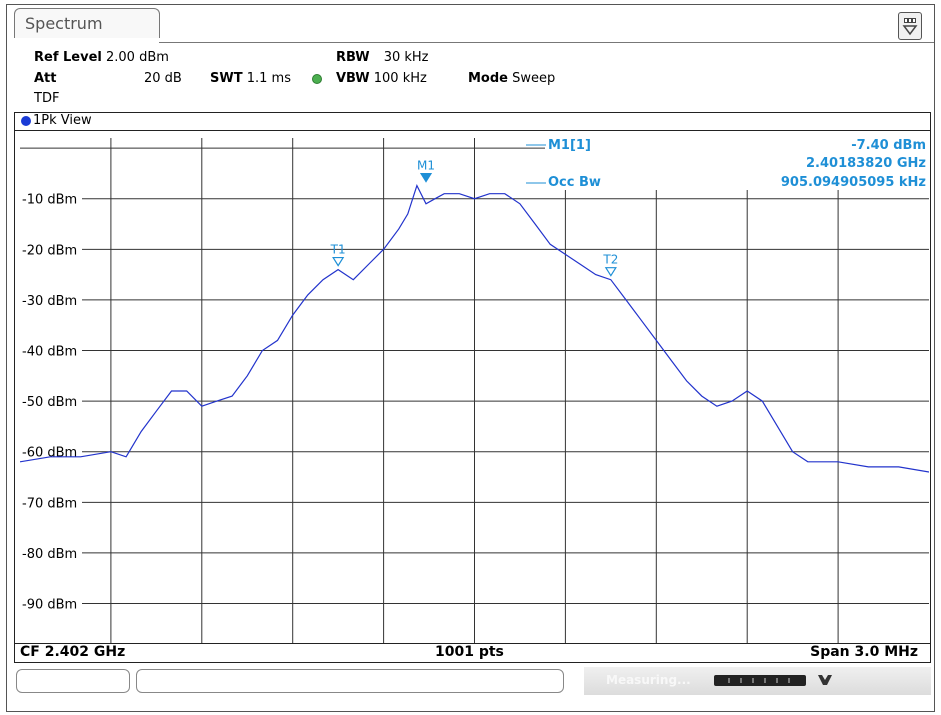 This screenshot has height=715, width=941. Describe the element at coordinates (163, 78) in the screenshot. I see `att-value: 20 dB` at that location.